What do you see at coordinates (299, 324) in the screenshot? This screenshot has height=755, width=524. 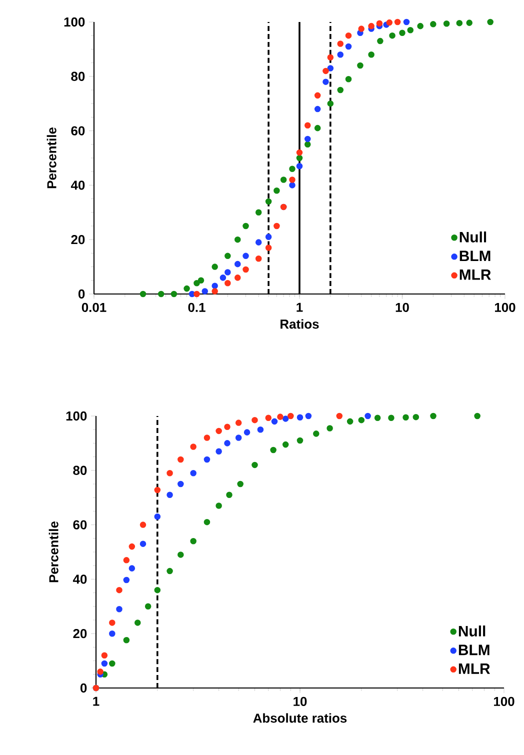 I see `x-axis-title: Ratios` at bounding box center [299, 324].